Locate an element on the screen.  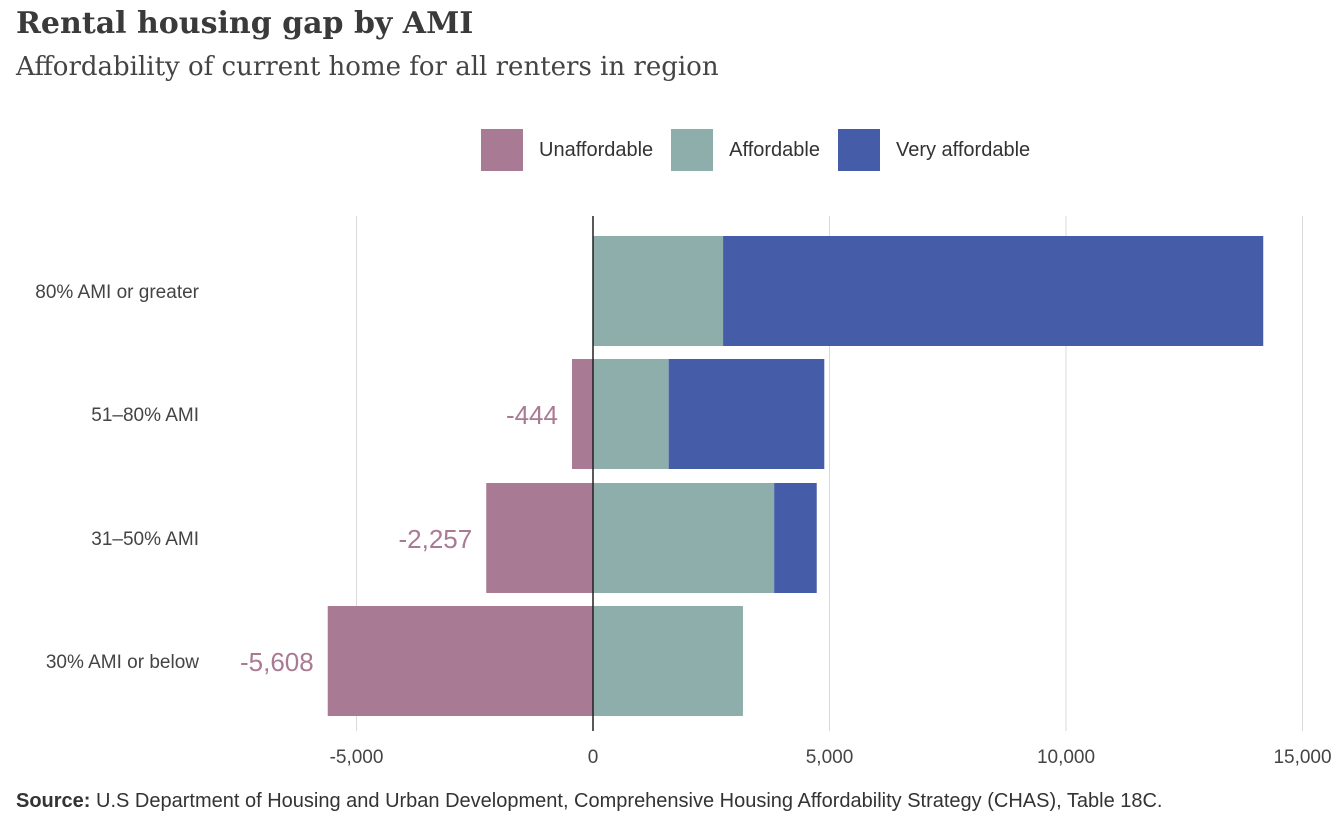
x-tick-label-3: 10,000 is located at coordinates (1066, 757).